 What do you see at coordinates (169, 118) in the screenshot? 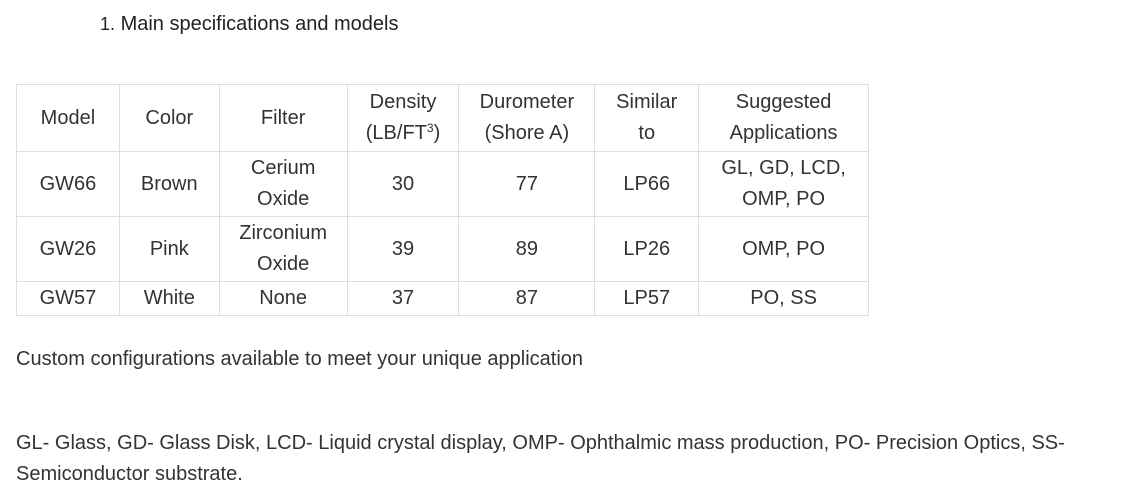
I see `header-color: Color` at bounding box center [169, 118].